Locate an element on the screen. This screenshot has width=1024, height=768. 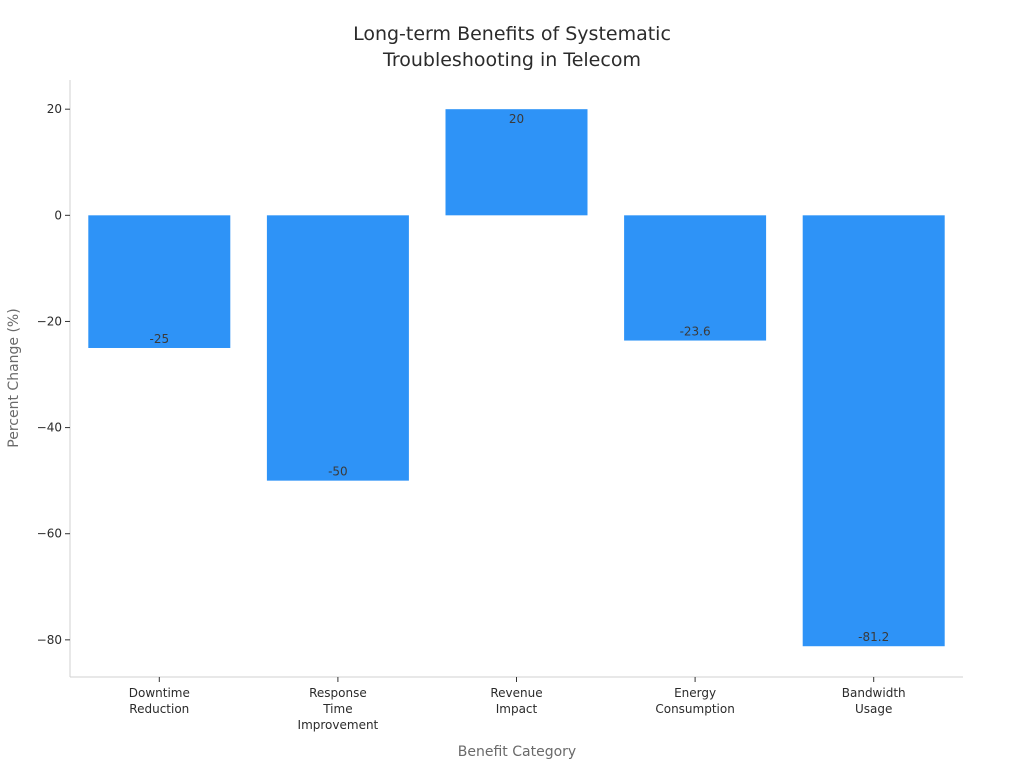
x-tick-label: Bandwidth is located at coordinates (874, 693).